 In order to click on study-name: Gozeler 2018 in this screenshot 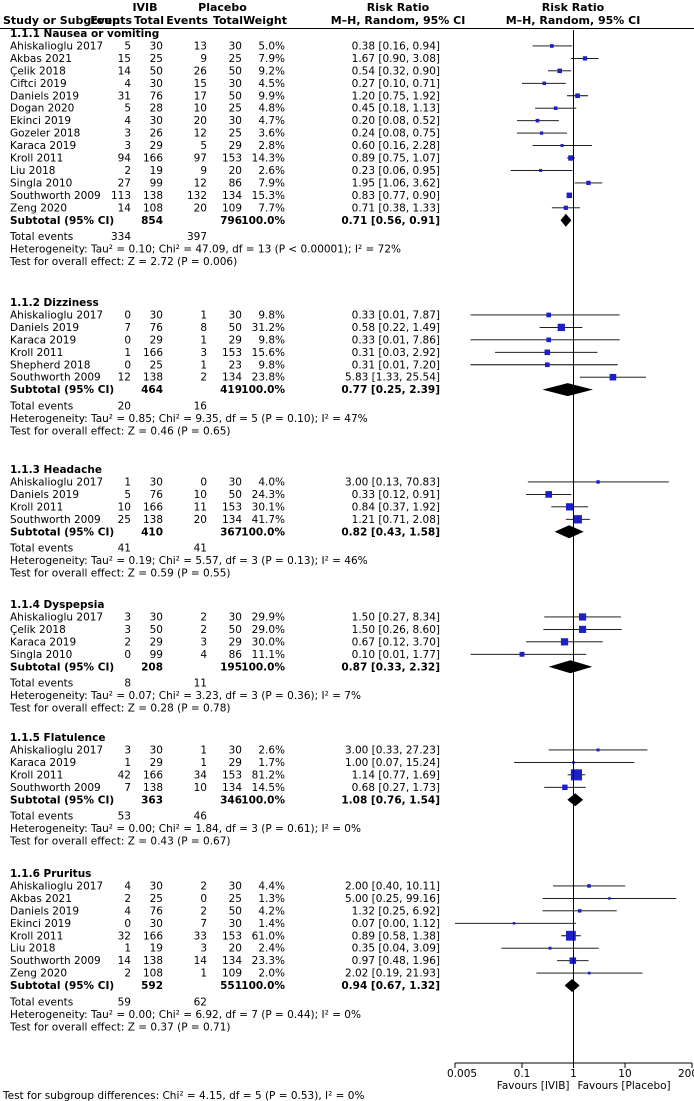, I will do `click(45, 134)`.